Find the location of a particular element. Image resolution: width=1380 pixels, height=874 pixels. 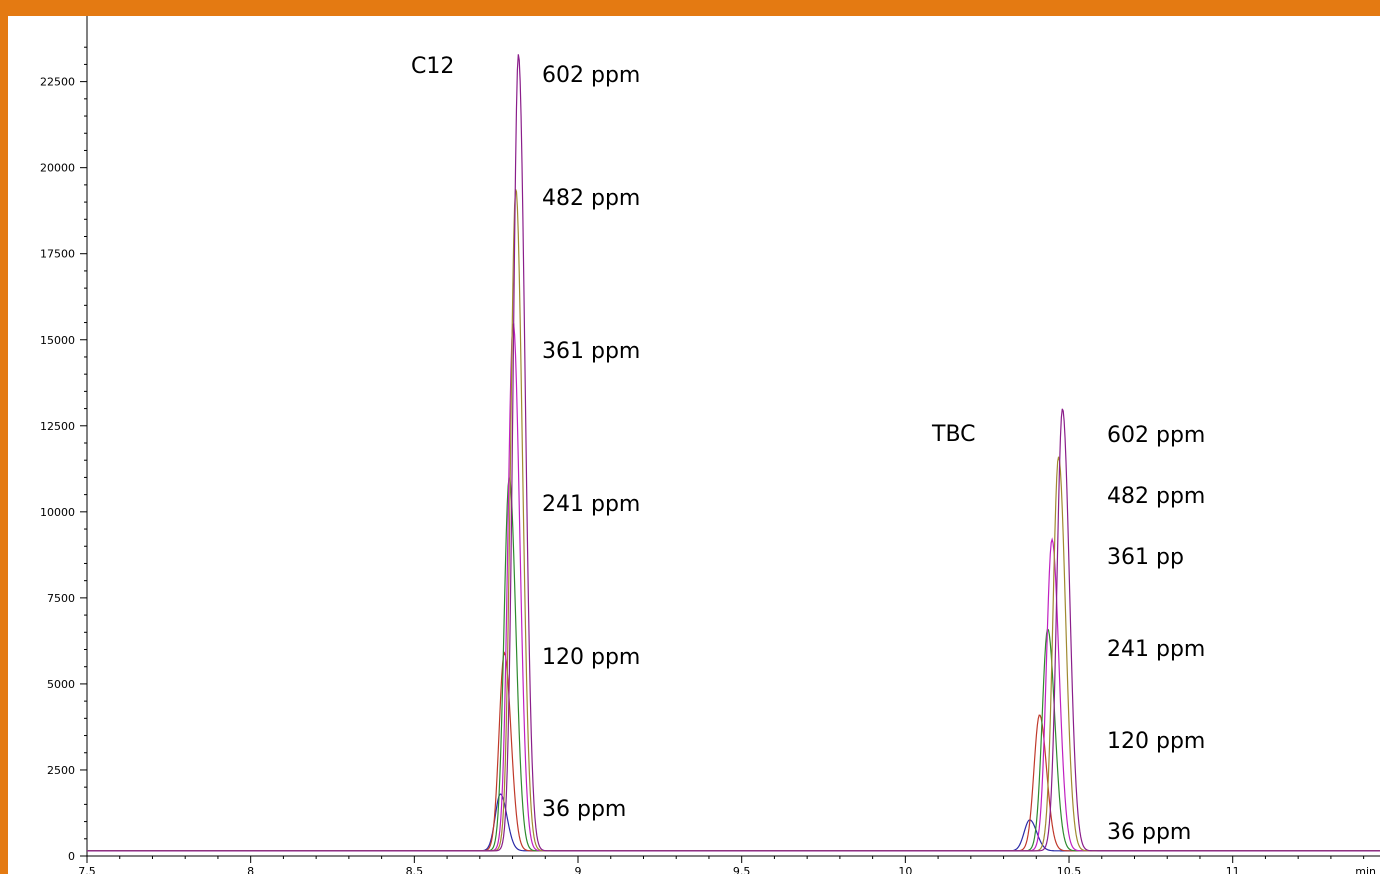

tbc-label-241: 241 ppm is located at coordinates (1156, 649).